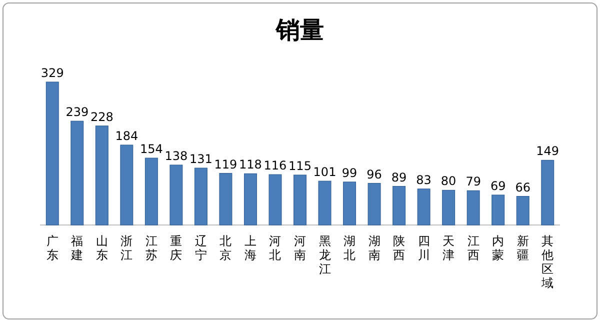 The image size is (600, 322). I want to click on x-tick-label: 山东, so click(102, 248).